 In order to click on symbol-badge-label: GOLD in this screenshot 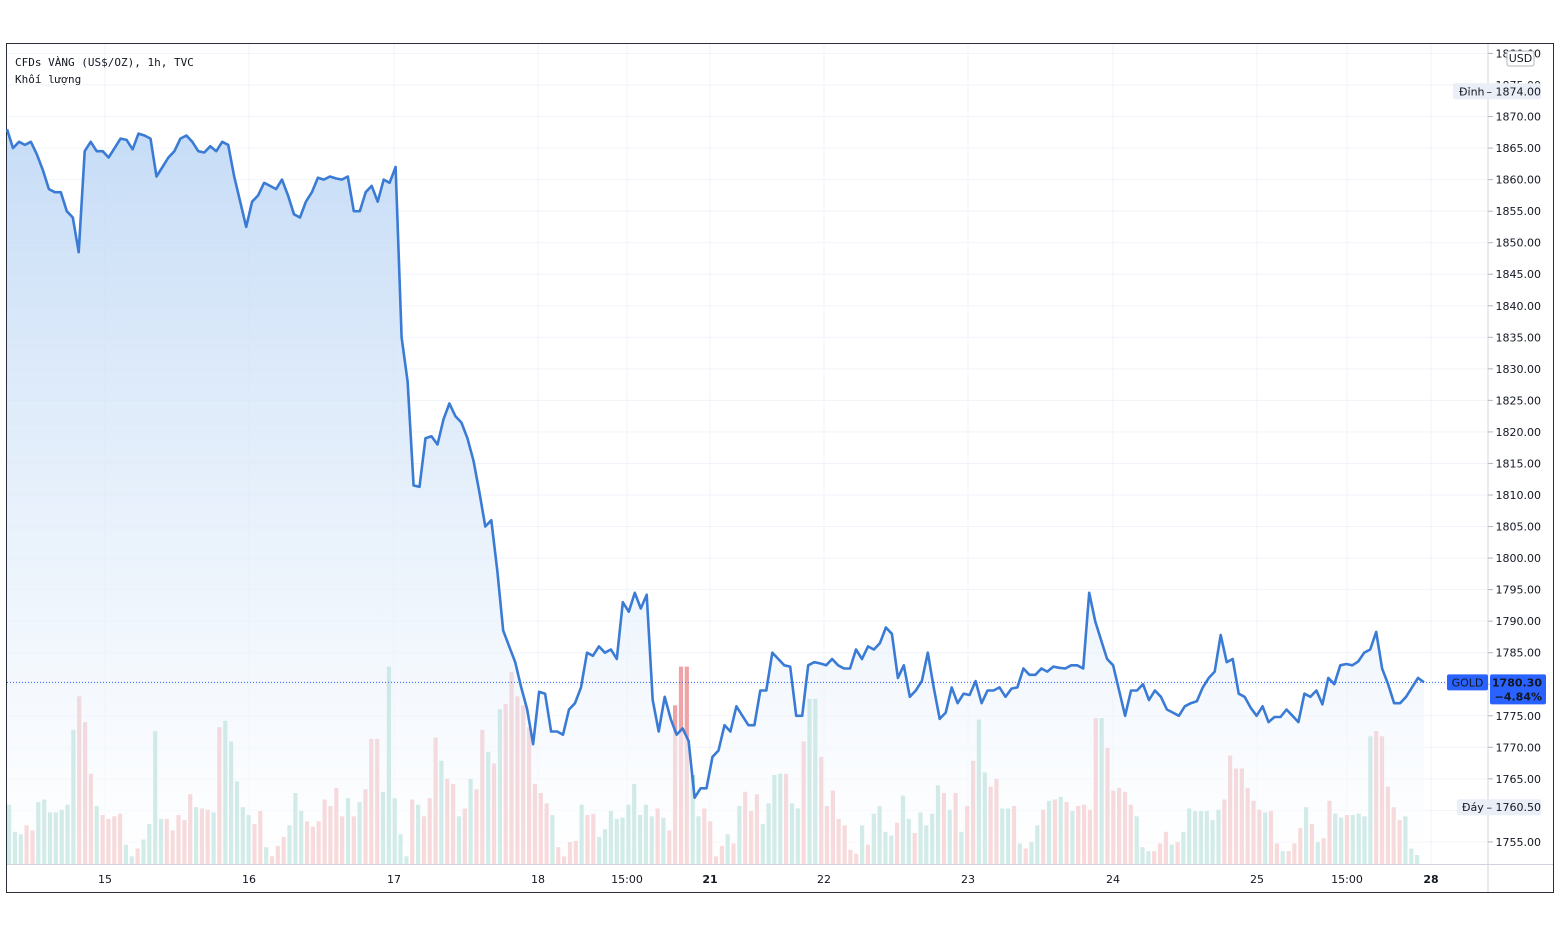, I will do `click(1468, 682)`.